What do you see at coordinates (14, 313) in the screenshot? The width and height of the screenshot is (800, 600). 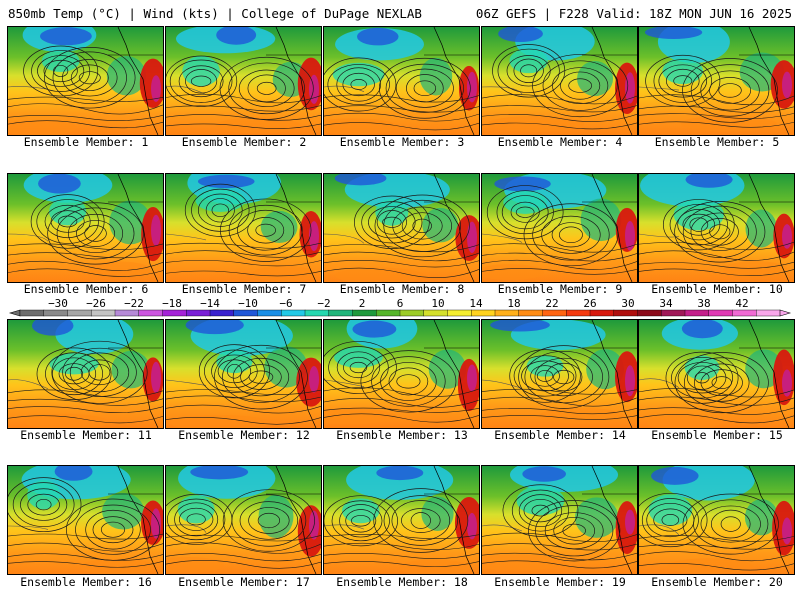 I see `colorbar-min-arrow` at bounding box center [14, 313].